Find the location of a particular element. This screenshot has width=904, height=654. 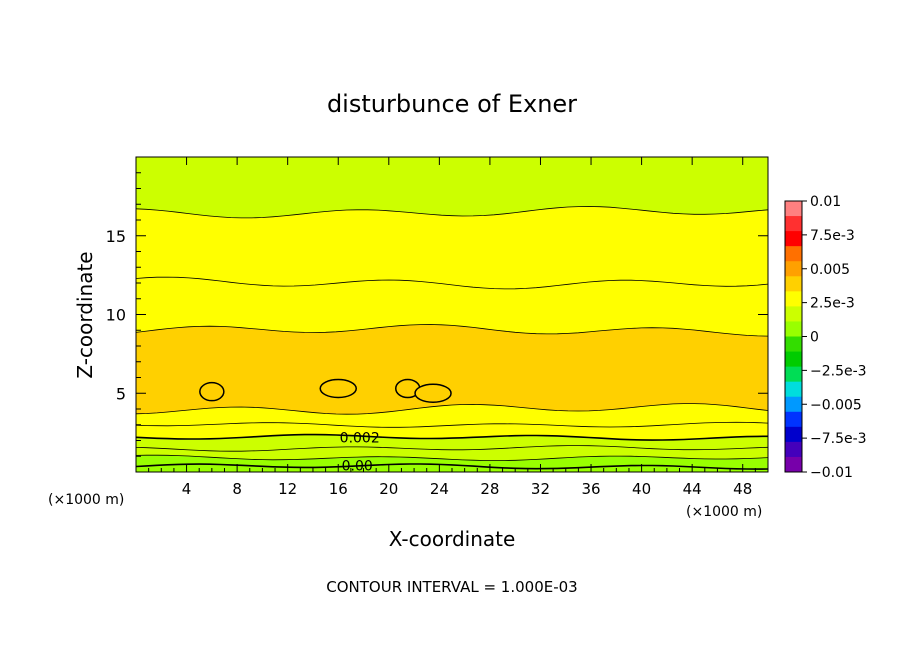

y-tick-label: 5 is located at coordinates (121, 393).